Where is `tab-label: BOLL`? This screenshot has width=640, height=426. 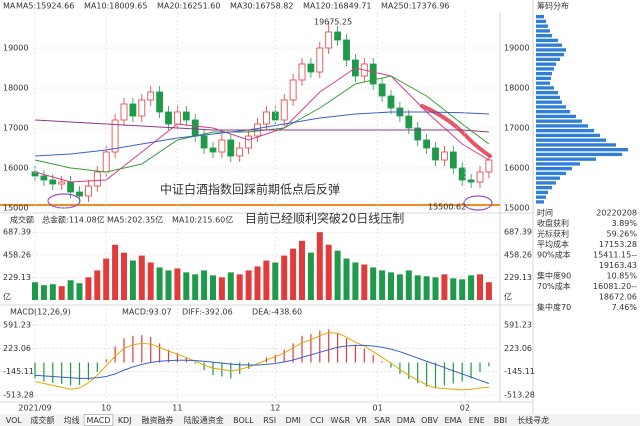 tab-label: BOLL is located at coordinates (243, 420).